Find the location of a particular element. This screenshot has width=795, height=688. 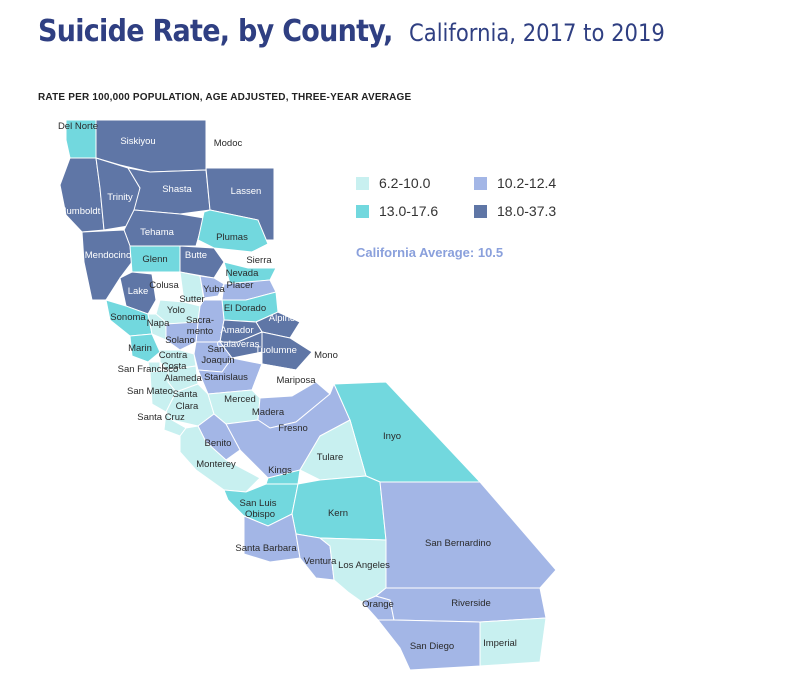

county-label-orange: Orange is located at coordinates (378, 604).